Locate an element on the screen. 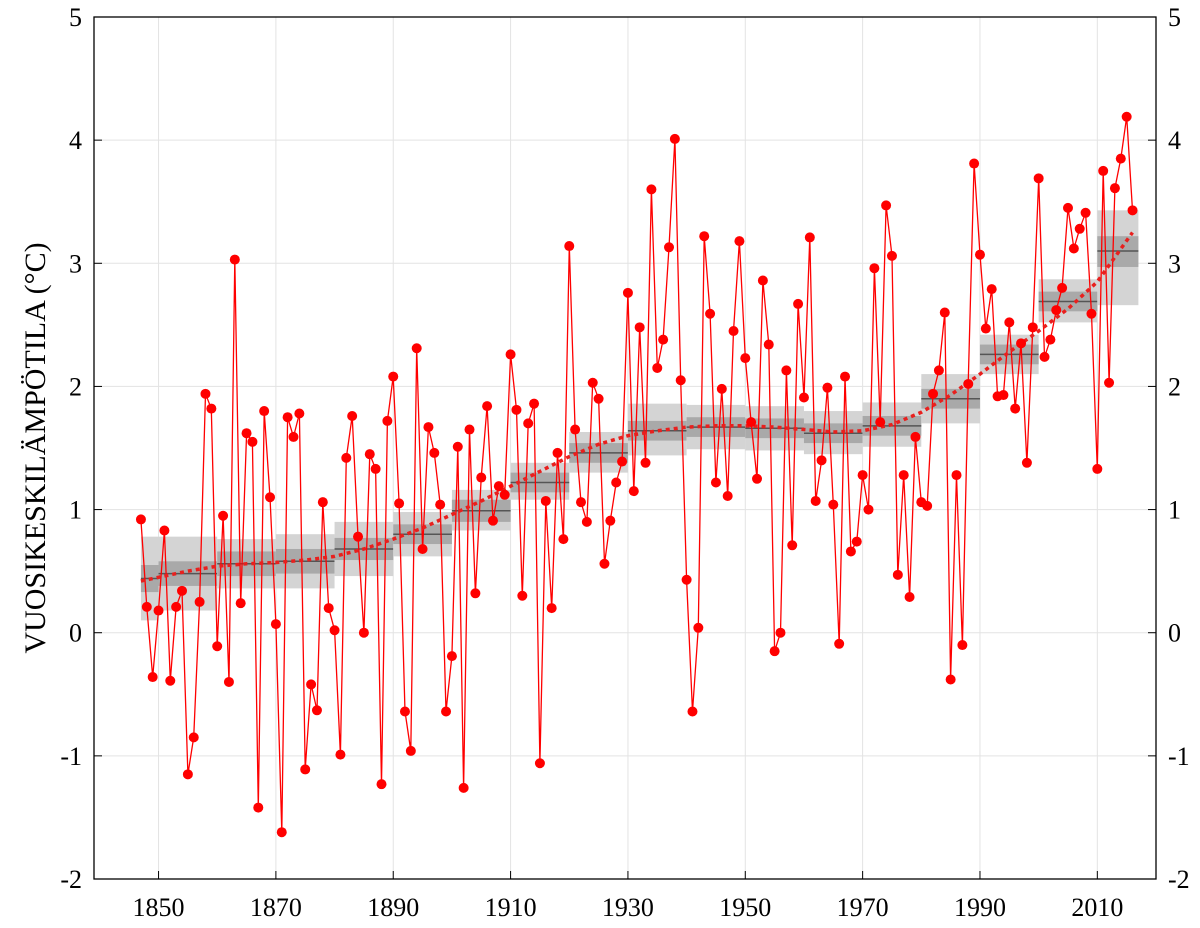  x-axis: 1850 1870 1890 1910 1930 1950 1970 1990 2010 is located at coordinates (628, 896).